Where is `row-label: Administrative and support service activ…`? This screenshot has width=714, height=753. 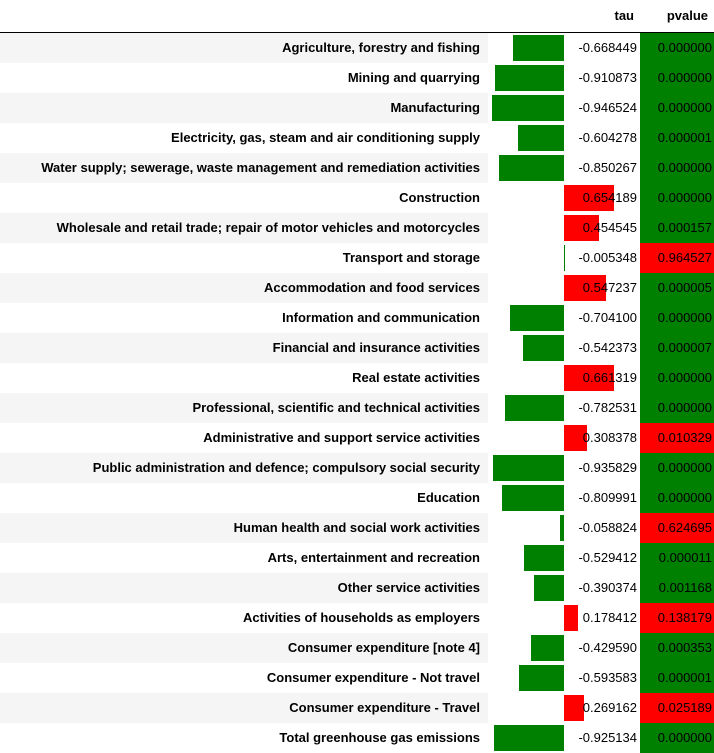 row-label: Administrative and support service activ… is located at coordinates (244, 437).